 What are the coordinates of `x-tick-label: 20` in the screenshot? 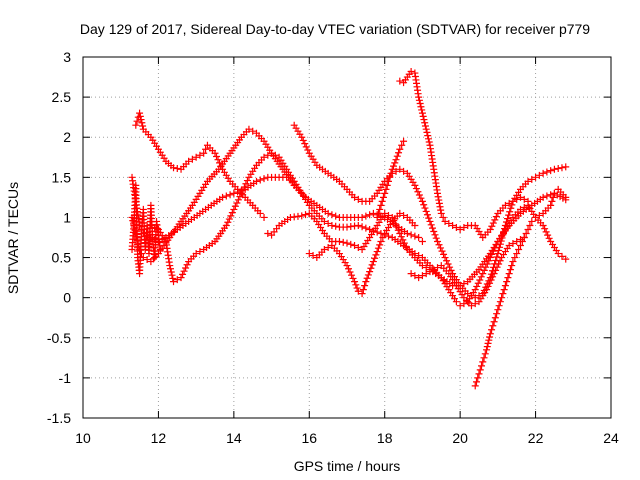 It's located at (460, 438).